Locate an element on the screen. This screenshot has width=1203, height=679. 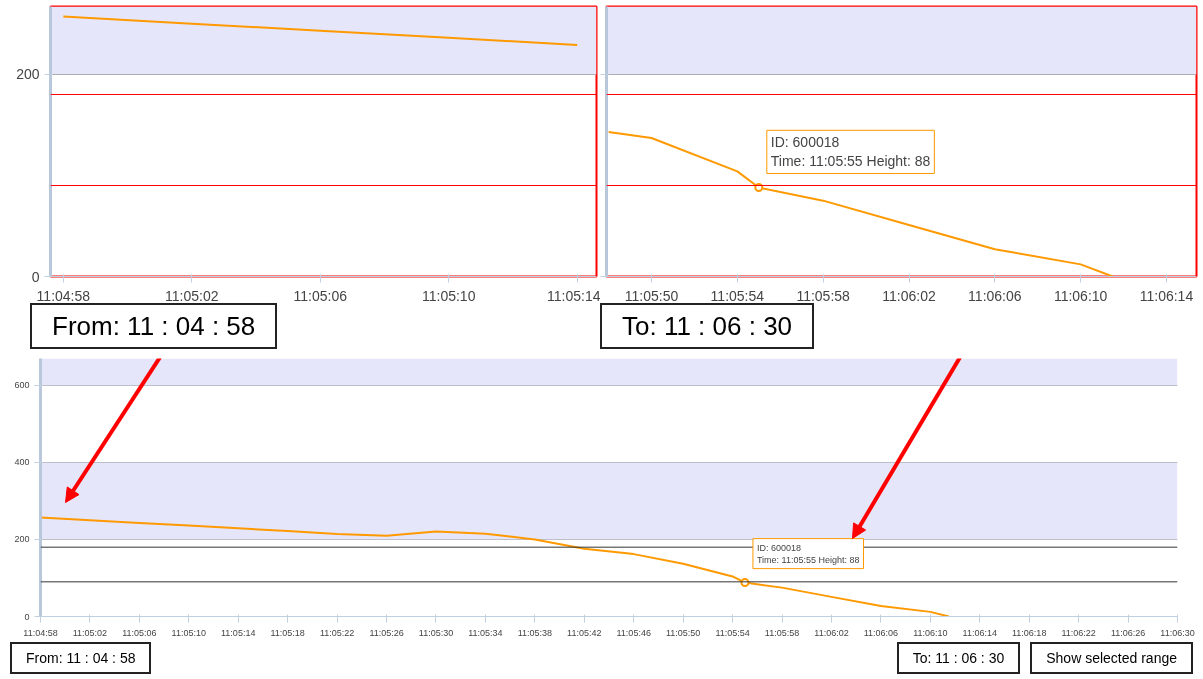
x-tick-label: 11:05:22 is located at coordinates (337, 632).